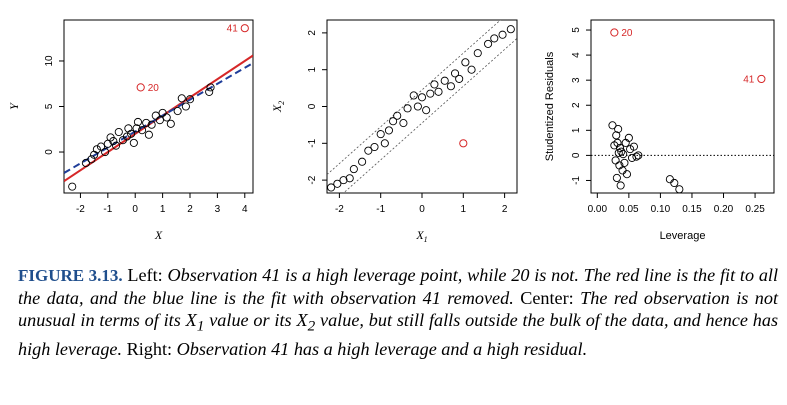 This screenshot has height=405, width=787. Describe the element at coordinates (278, 107) in the screenshot. I see `y-axis-label: X2` at that location.